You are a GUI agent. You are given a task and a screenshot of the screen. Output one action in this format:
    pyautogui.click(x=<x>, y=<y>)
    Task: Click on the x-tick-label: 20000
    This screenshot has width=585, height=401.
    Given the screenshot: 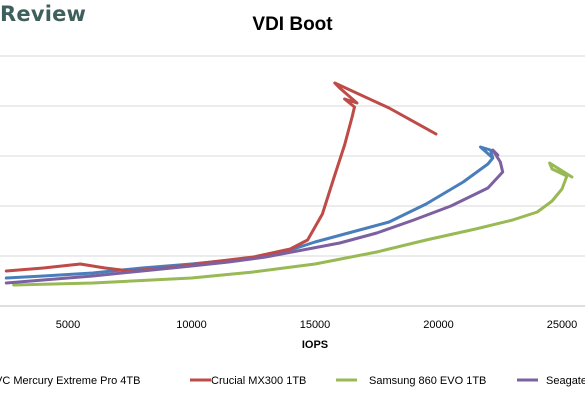 What is the action you would take?
    pyautogui.click(x=438, y=325)
    